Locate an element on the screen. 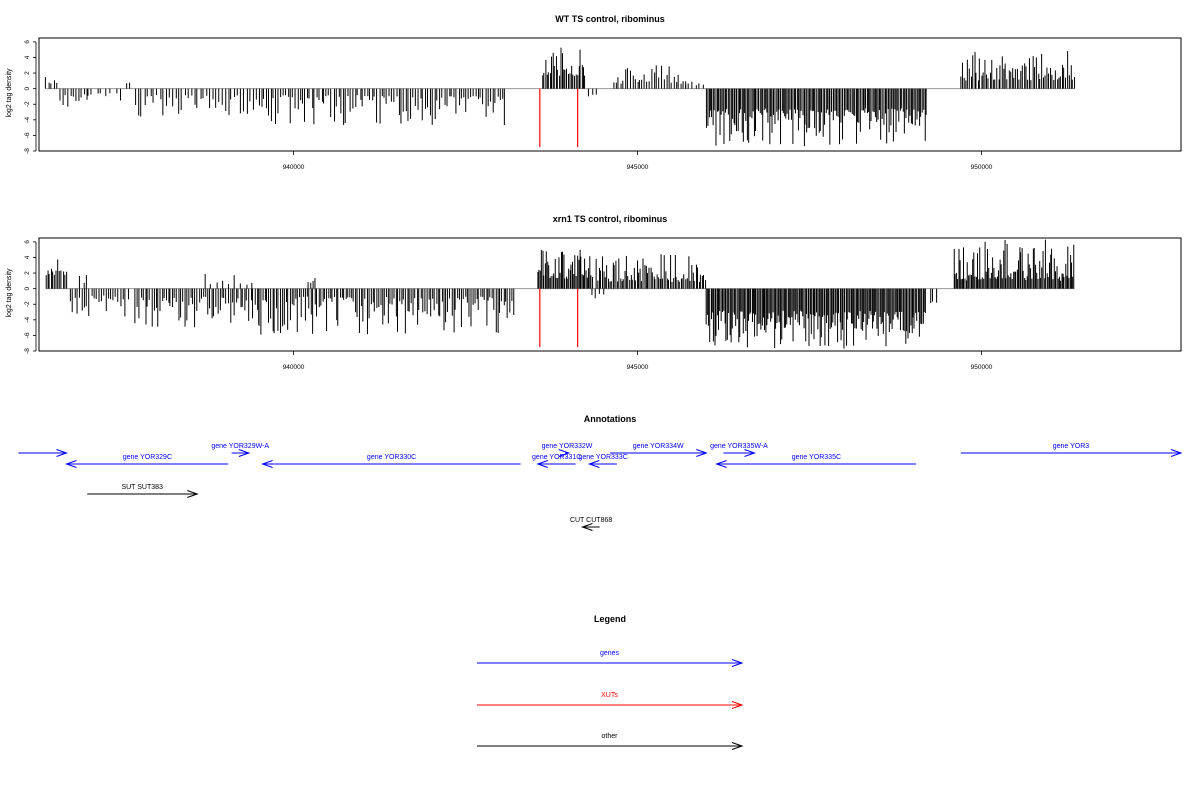 The image size is (1200, 800). wt-y-tick-label: -6 is located at coordinates (27, 135).